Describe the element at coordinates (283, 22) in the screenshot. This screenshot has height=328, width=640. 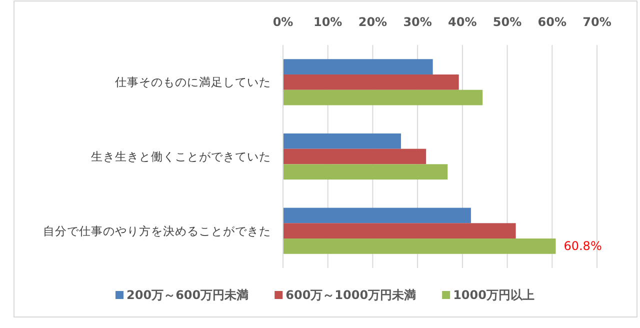
I see `x-tick-label: 0%` at that location.